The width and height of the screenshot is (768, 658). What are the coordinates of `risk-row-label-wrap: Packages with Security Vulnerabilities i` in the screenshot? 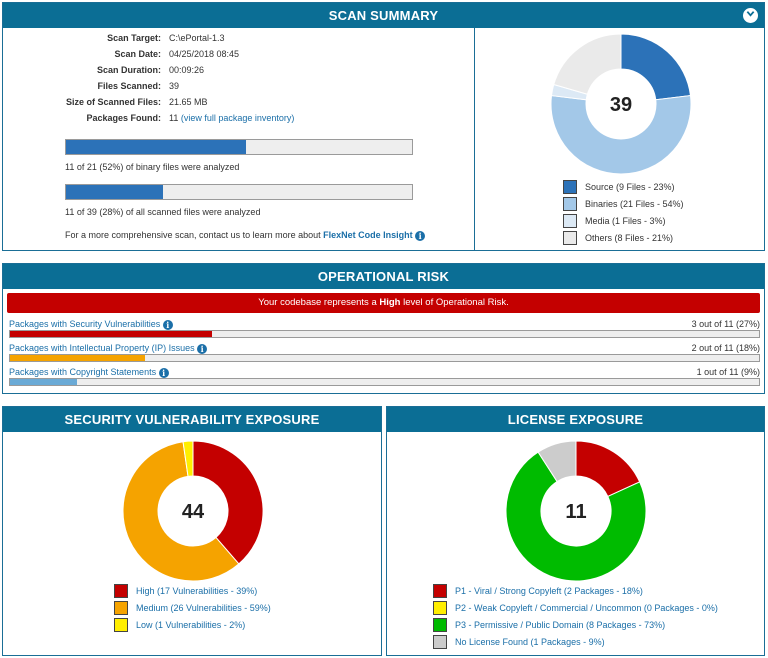 It's located at (91, 324).